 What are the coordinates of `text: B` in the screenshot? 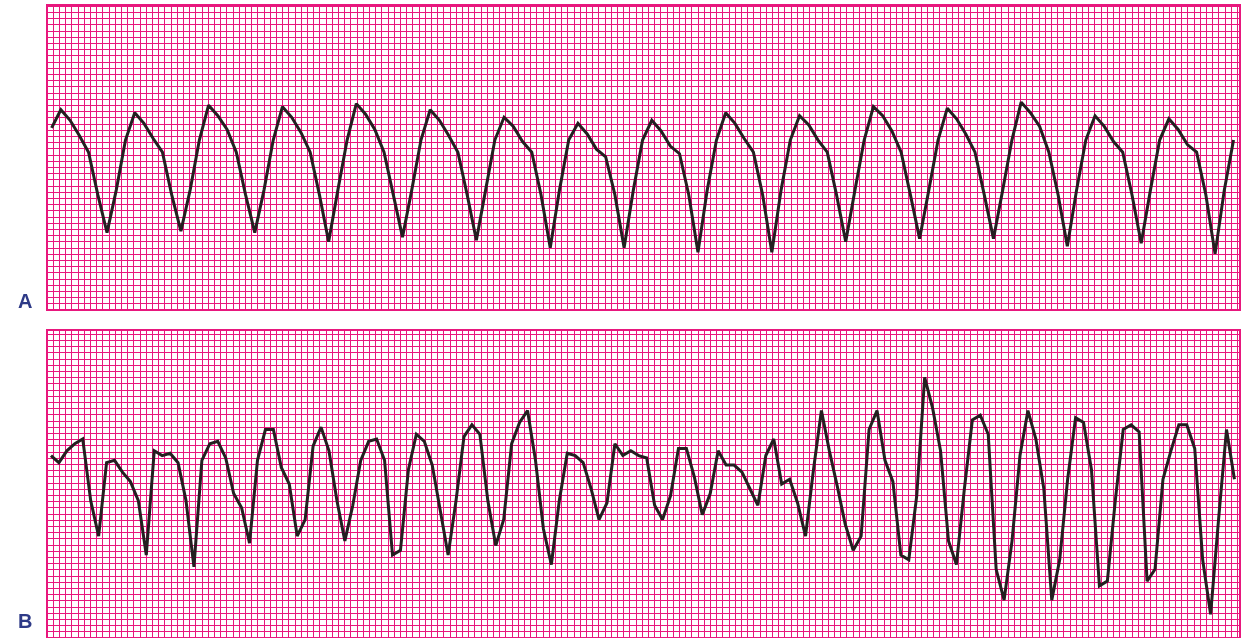 It's located at (25, 621).